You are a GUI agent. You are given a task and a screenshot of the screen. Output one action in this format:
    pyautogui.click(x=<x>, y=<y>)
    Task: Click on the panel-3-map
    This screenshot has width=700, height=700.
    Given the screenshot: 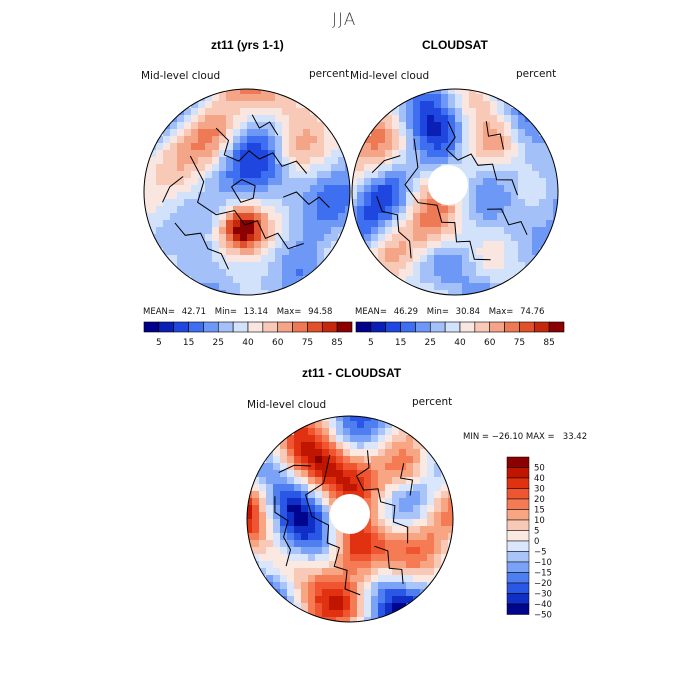 What is the action you would take?
    pyautogui.click(x=350, y=519)
    